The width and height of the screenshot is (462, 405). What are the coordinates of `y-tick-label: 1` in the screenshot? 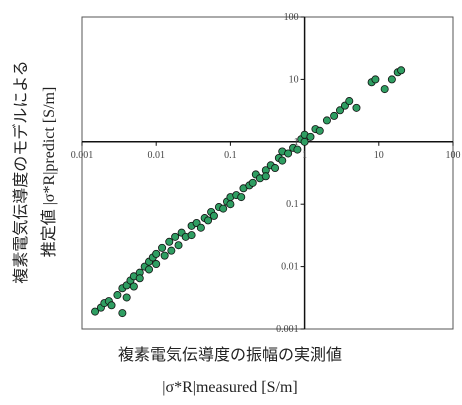 It's located at (296, 142).